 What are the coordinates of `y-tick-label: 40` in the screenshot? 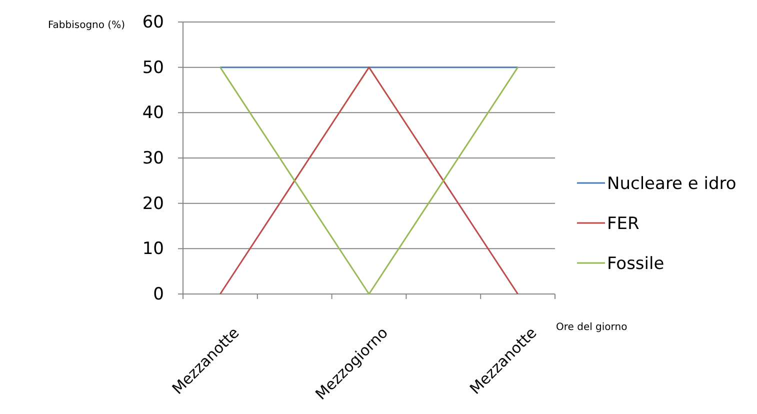 It's located at (153, 113).